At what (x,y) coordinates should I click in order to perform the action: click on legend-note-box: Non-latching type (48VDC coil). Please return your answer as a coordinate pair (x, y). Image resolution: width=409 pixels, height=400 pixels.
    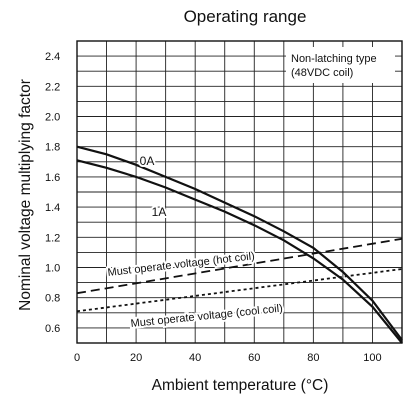
    Looking at the image, I should click on (340, 65).